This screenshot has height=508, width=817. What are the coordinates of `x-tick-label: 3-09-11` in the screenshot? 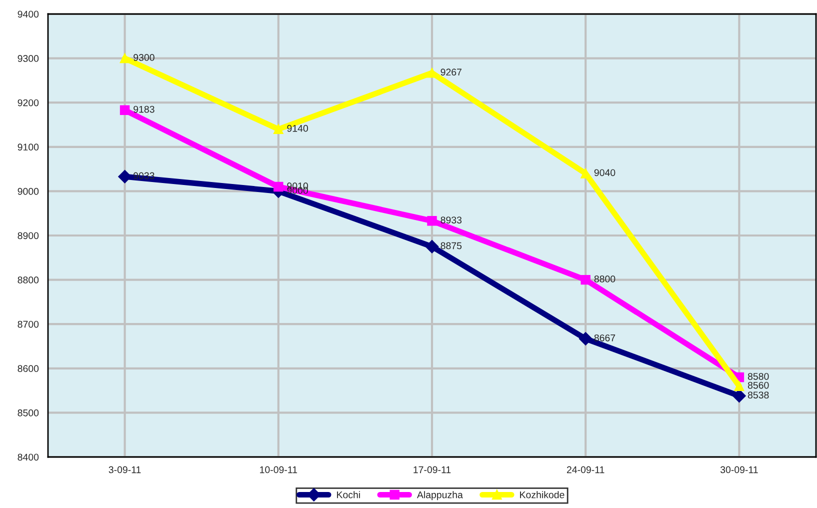 It's located at (124, 470).